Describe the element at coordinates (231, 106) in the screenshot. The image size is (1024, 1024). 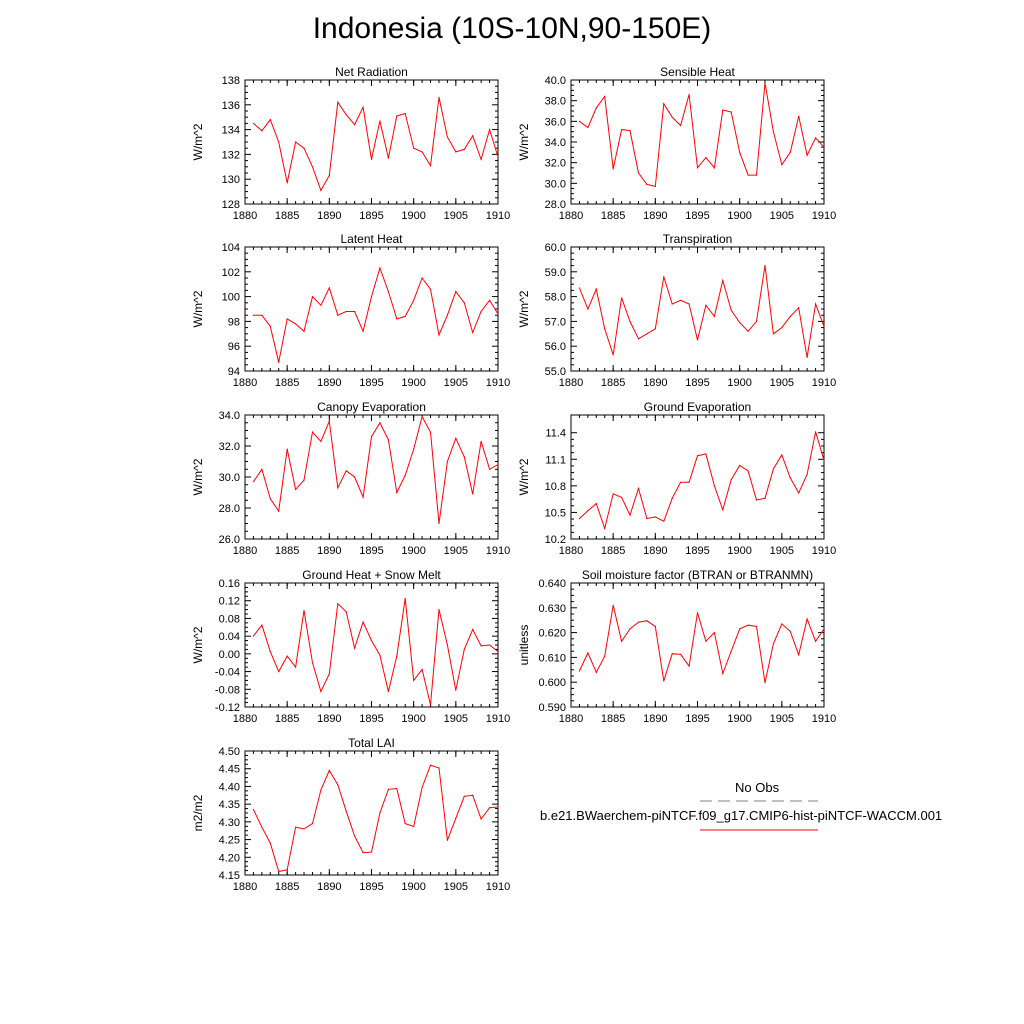
I see `y-tick-label: 136` at that location.